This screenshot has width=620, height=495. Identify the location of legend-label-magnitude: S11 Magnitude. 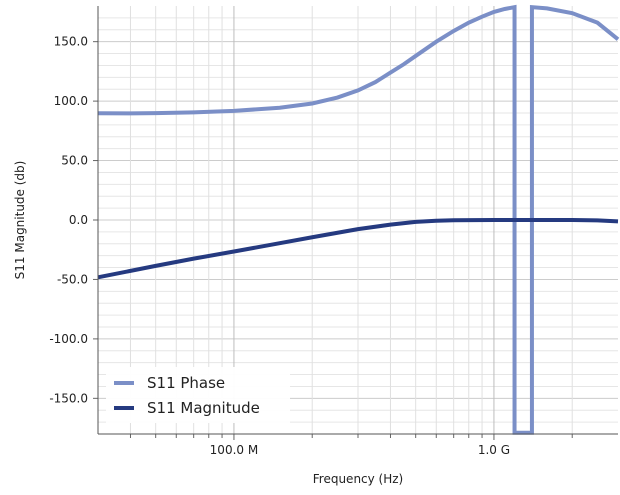
(203, 408).